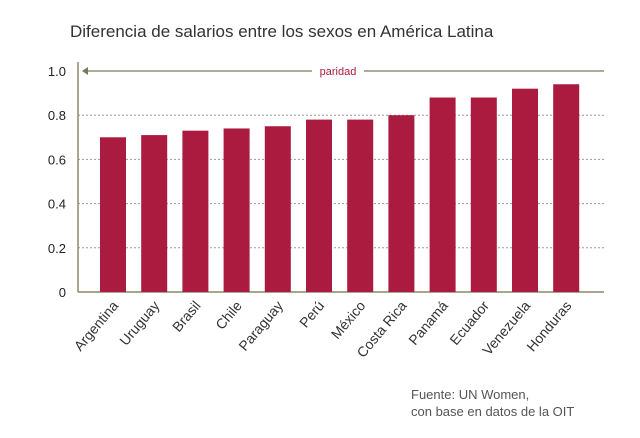  What do you see at coordinates (57, 248) in the screenshot?
I see `y-tick-label: 0.2` at bounding box center [57, 248].